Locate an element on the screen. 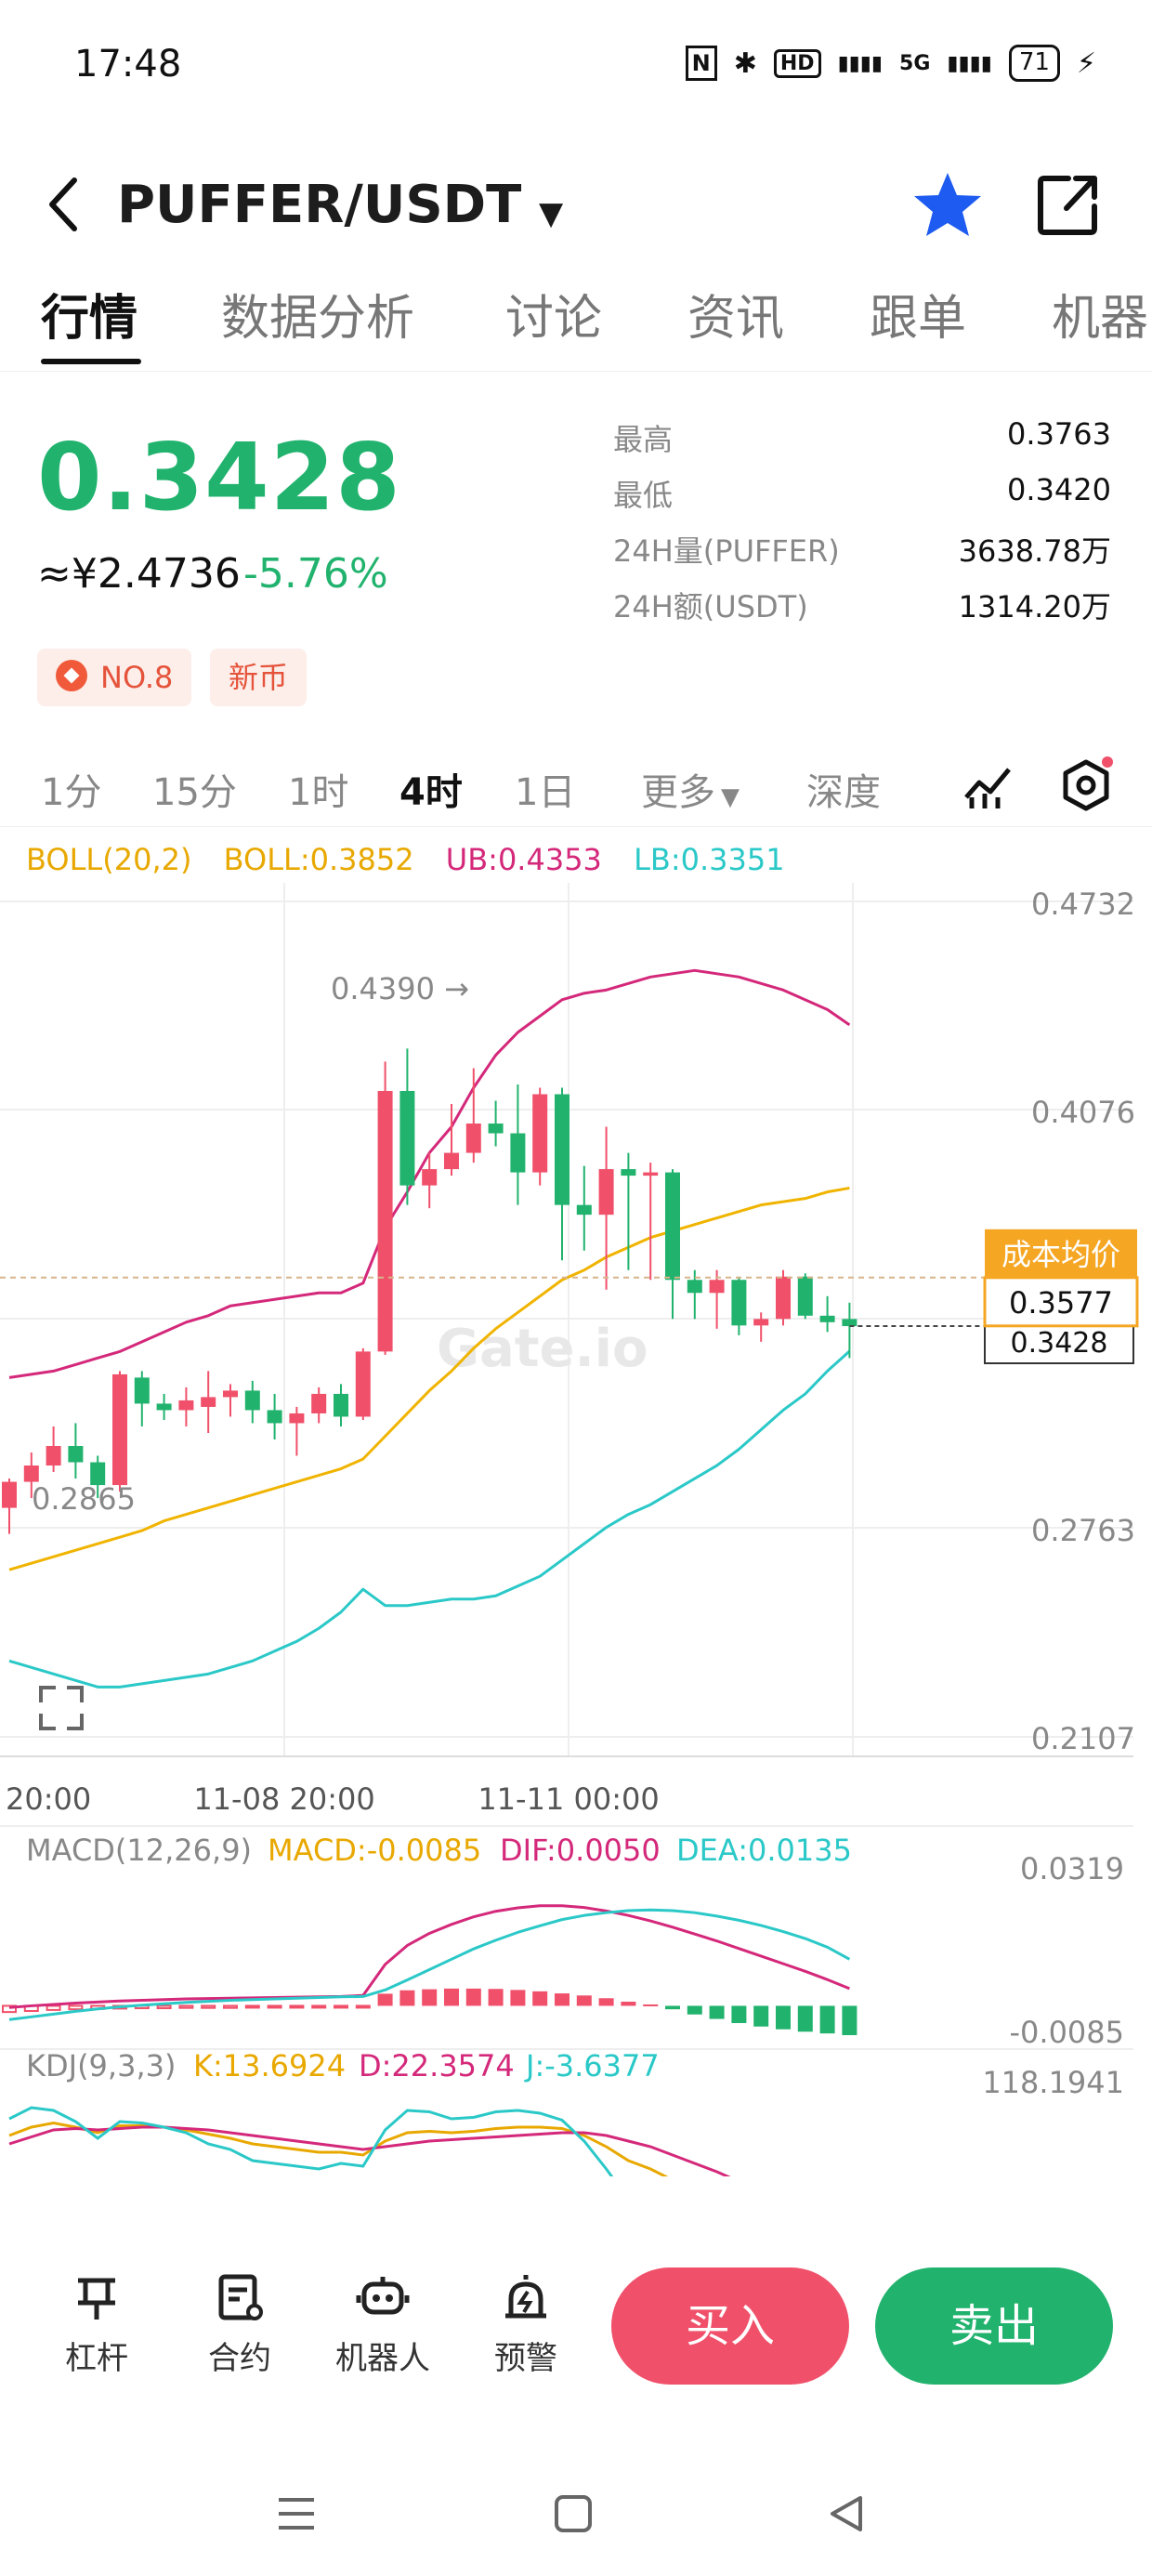 The width and height of the screenshot is (1152, 2576). boll-lower-band-line is located at coordinates (429, 1519).